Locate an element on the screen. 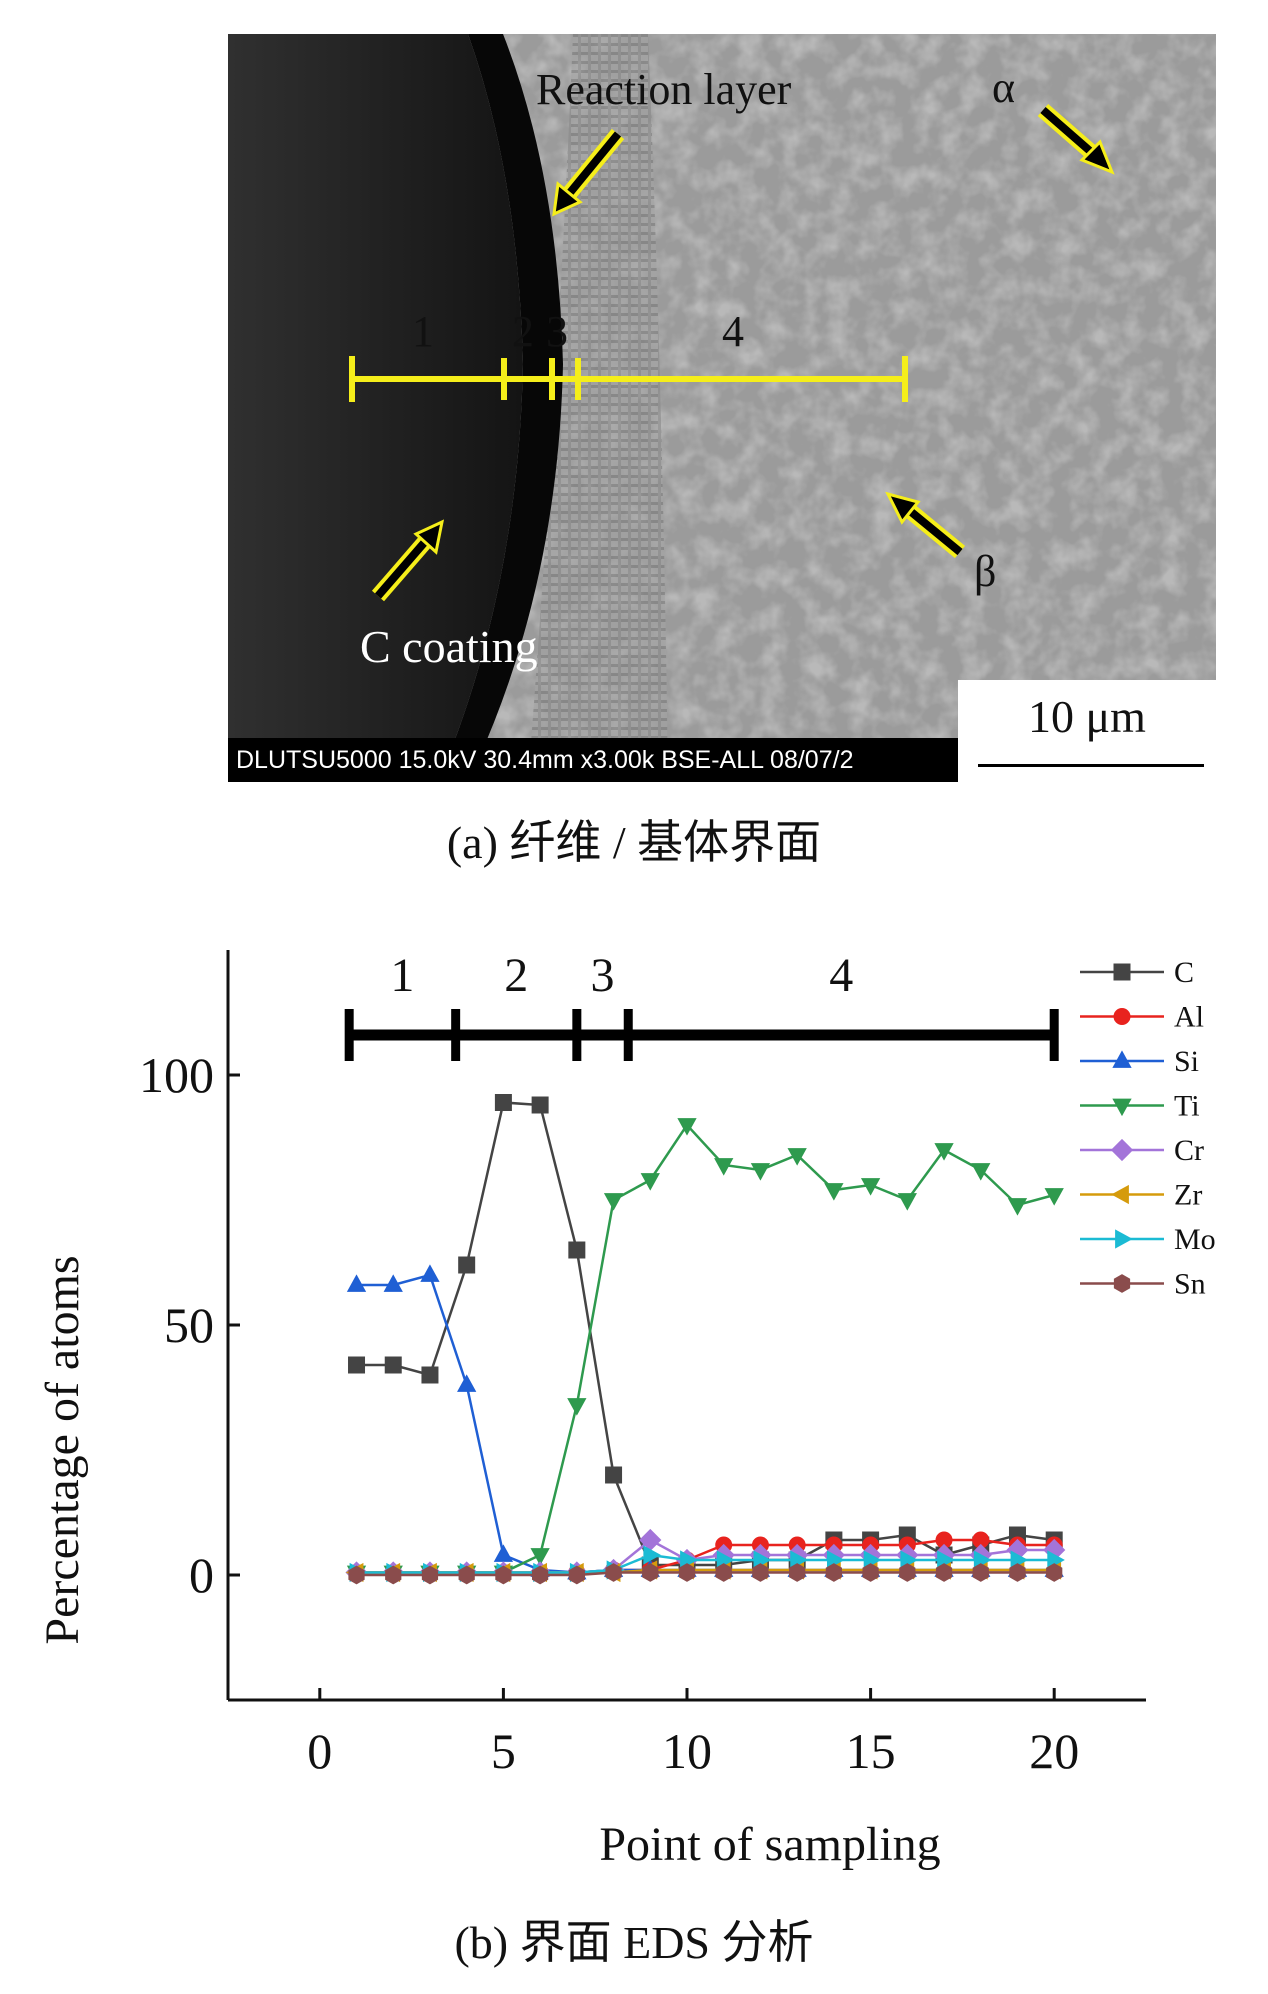 The height and width of the screenshot is (1994, 1268). sem-segment-3-label: 3 is located at coordinates (557, 331).